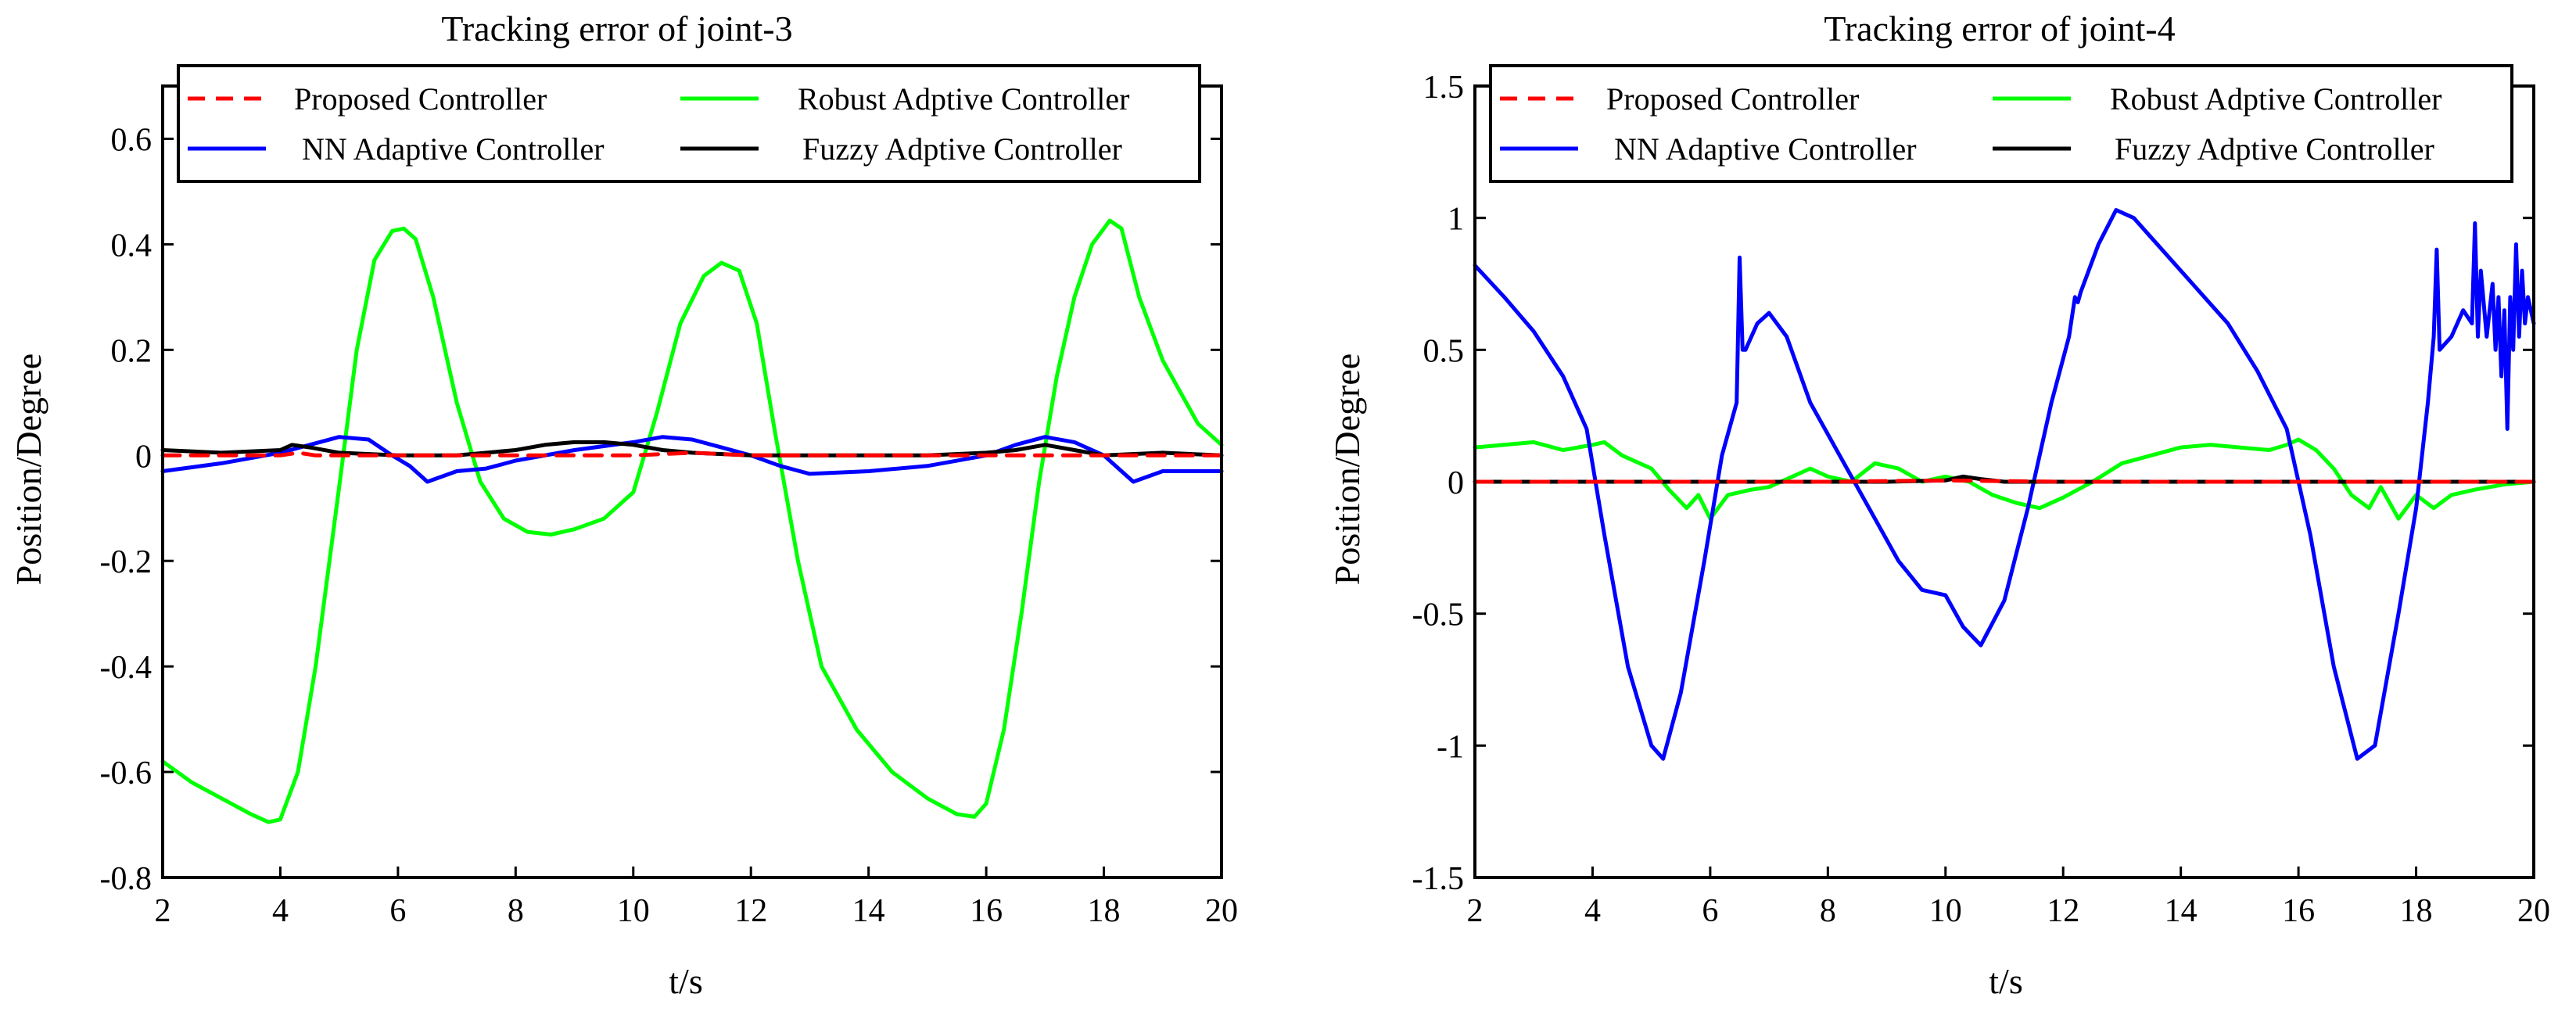  I want to click on y-tick-label: -0.4, so click(126, 668).